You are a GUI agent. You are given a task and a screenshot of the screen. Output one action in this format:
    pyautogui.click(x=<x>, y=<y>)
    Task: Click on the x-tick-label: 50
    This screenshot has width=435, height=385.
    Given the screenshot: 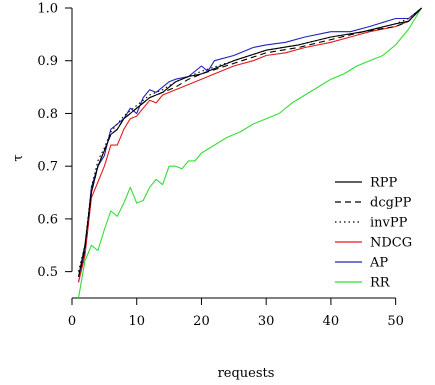 What is the action you would take?
    pyautogui.click(x=395, y=321)
    